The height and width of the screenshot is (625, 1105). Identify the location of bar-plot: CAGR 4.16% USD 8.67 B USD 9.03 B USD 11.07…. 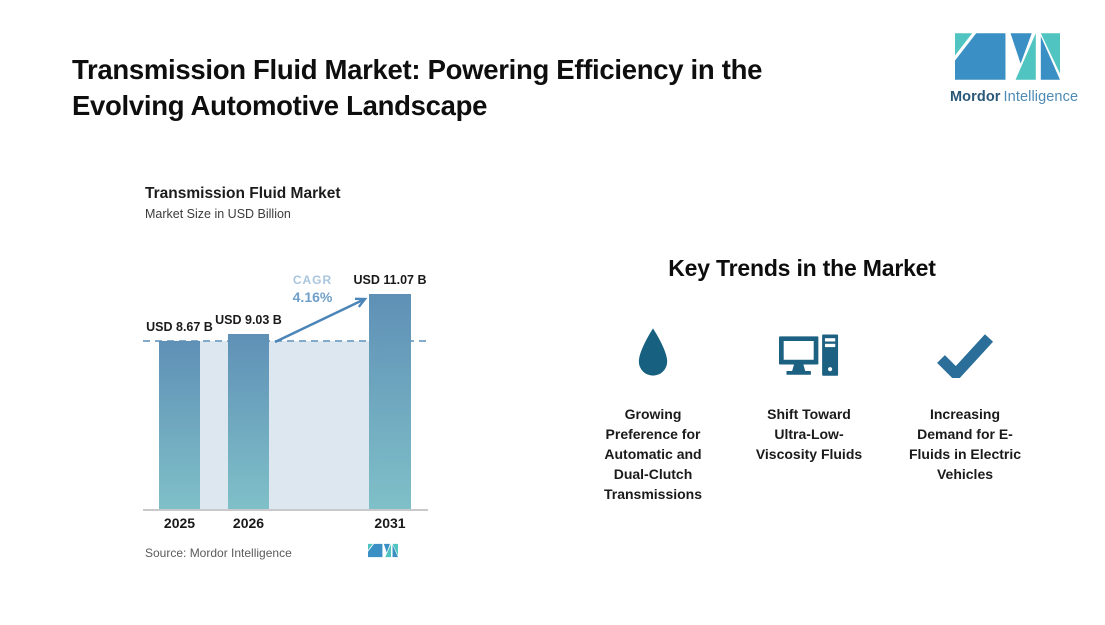
(285, 346).